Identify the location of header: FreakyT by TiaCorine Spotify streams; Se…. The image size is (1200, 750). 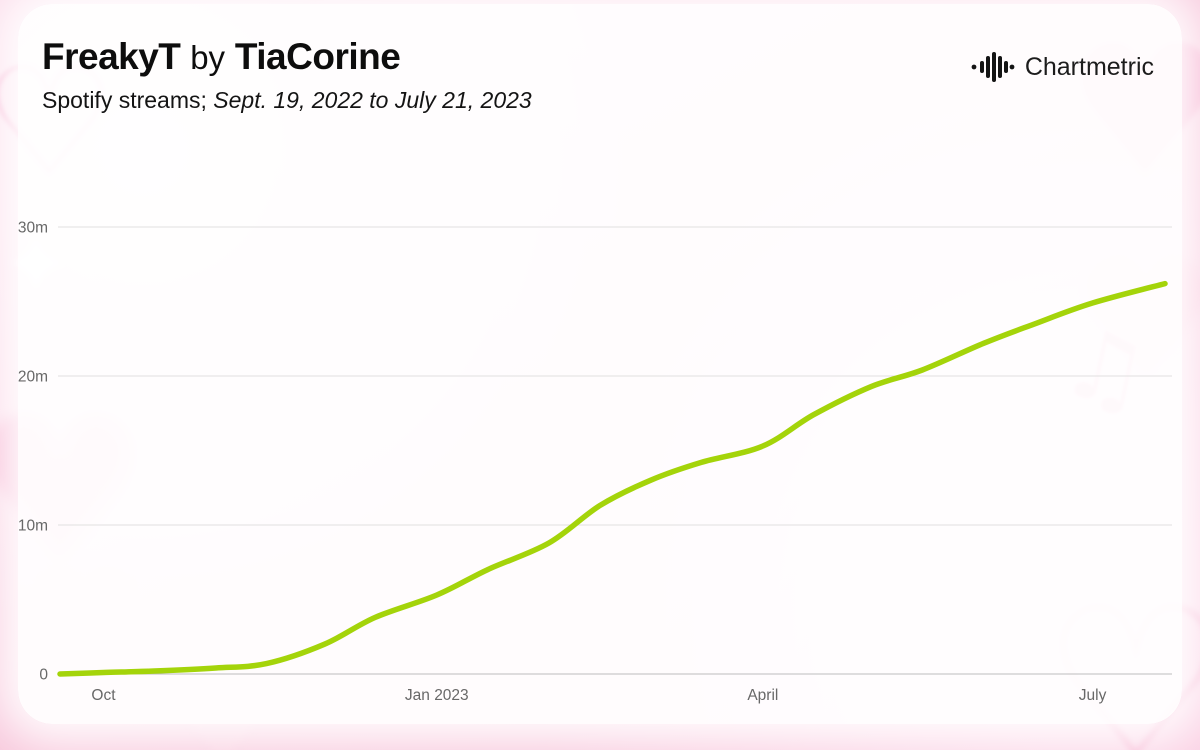
(287, 75).